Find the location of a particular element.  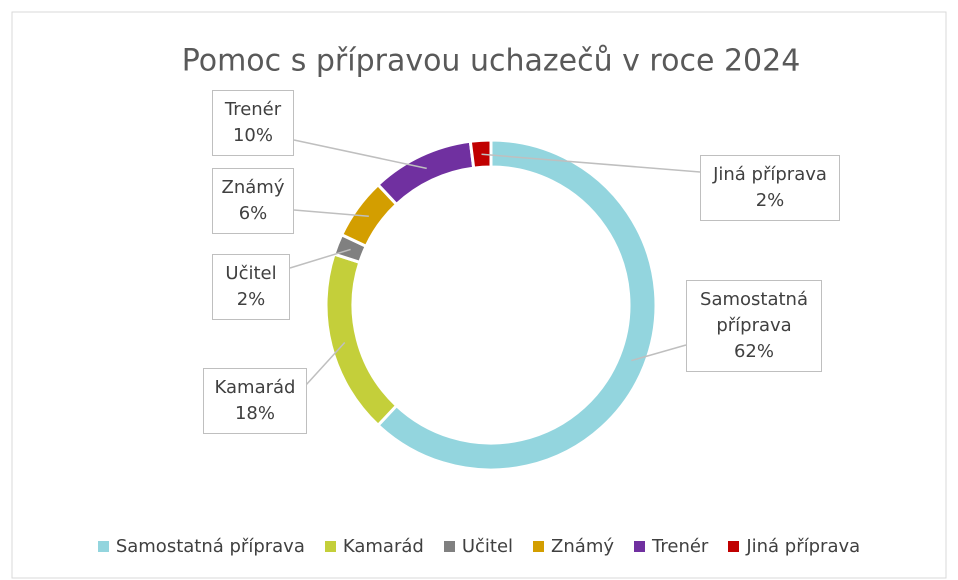

legend-label: Známý is located at coordinates (583, 546).